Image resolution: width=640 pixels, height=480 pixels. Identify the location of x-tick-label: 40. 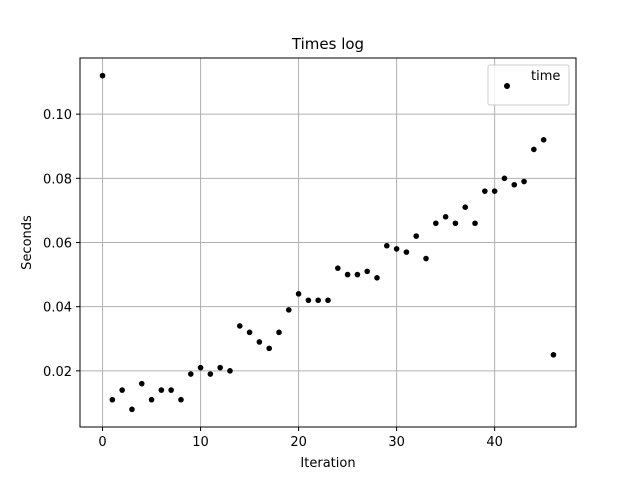
(494, 442).